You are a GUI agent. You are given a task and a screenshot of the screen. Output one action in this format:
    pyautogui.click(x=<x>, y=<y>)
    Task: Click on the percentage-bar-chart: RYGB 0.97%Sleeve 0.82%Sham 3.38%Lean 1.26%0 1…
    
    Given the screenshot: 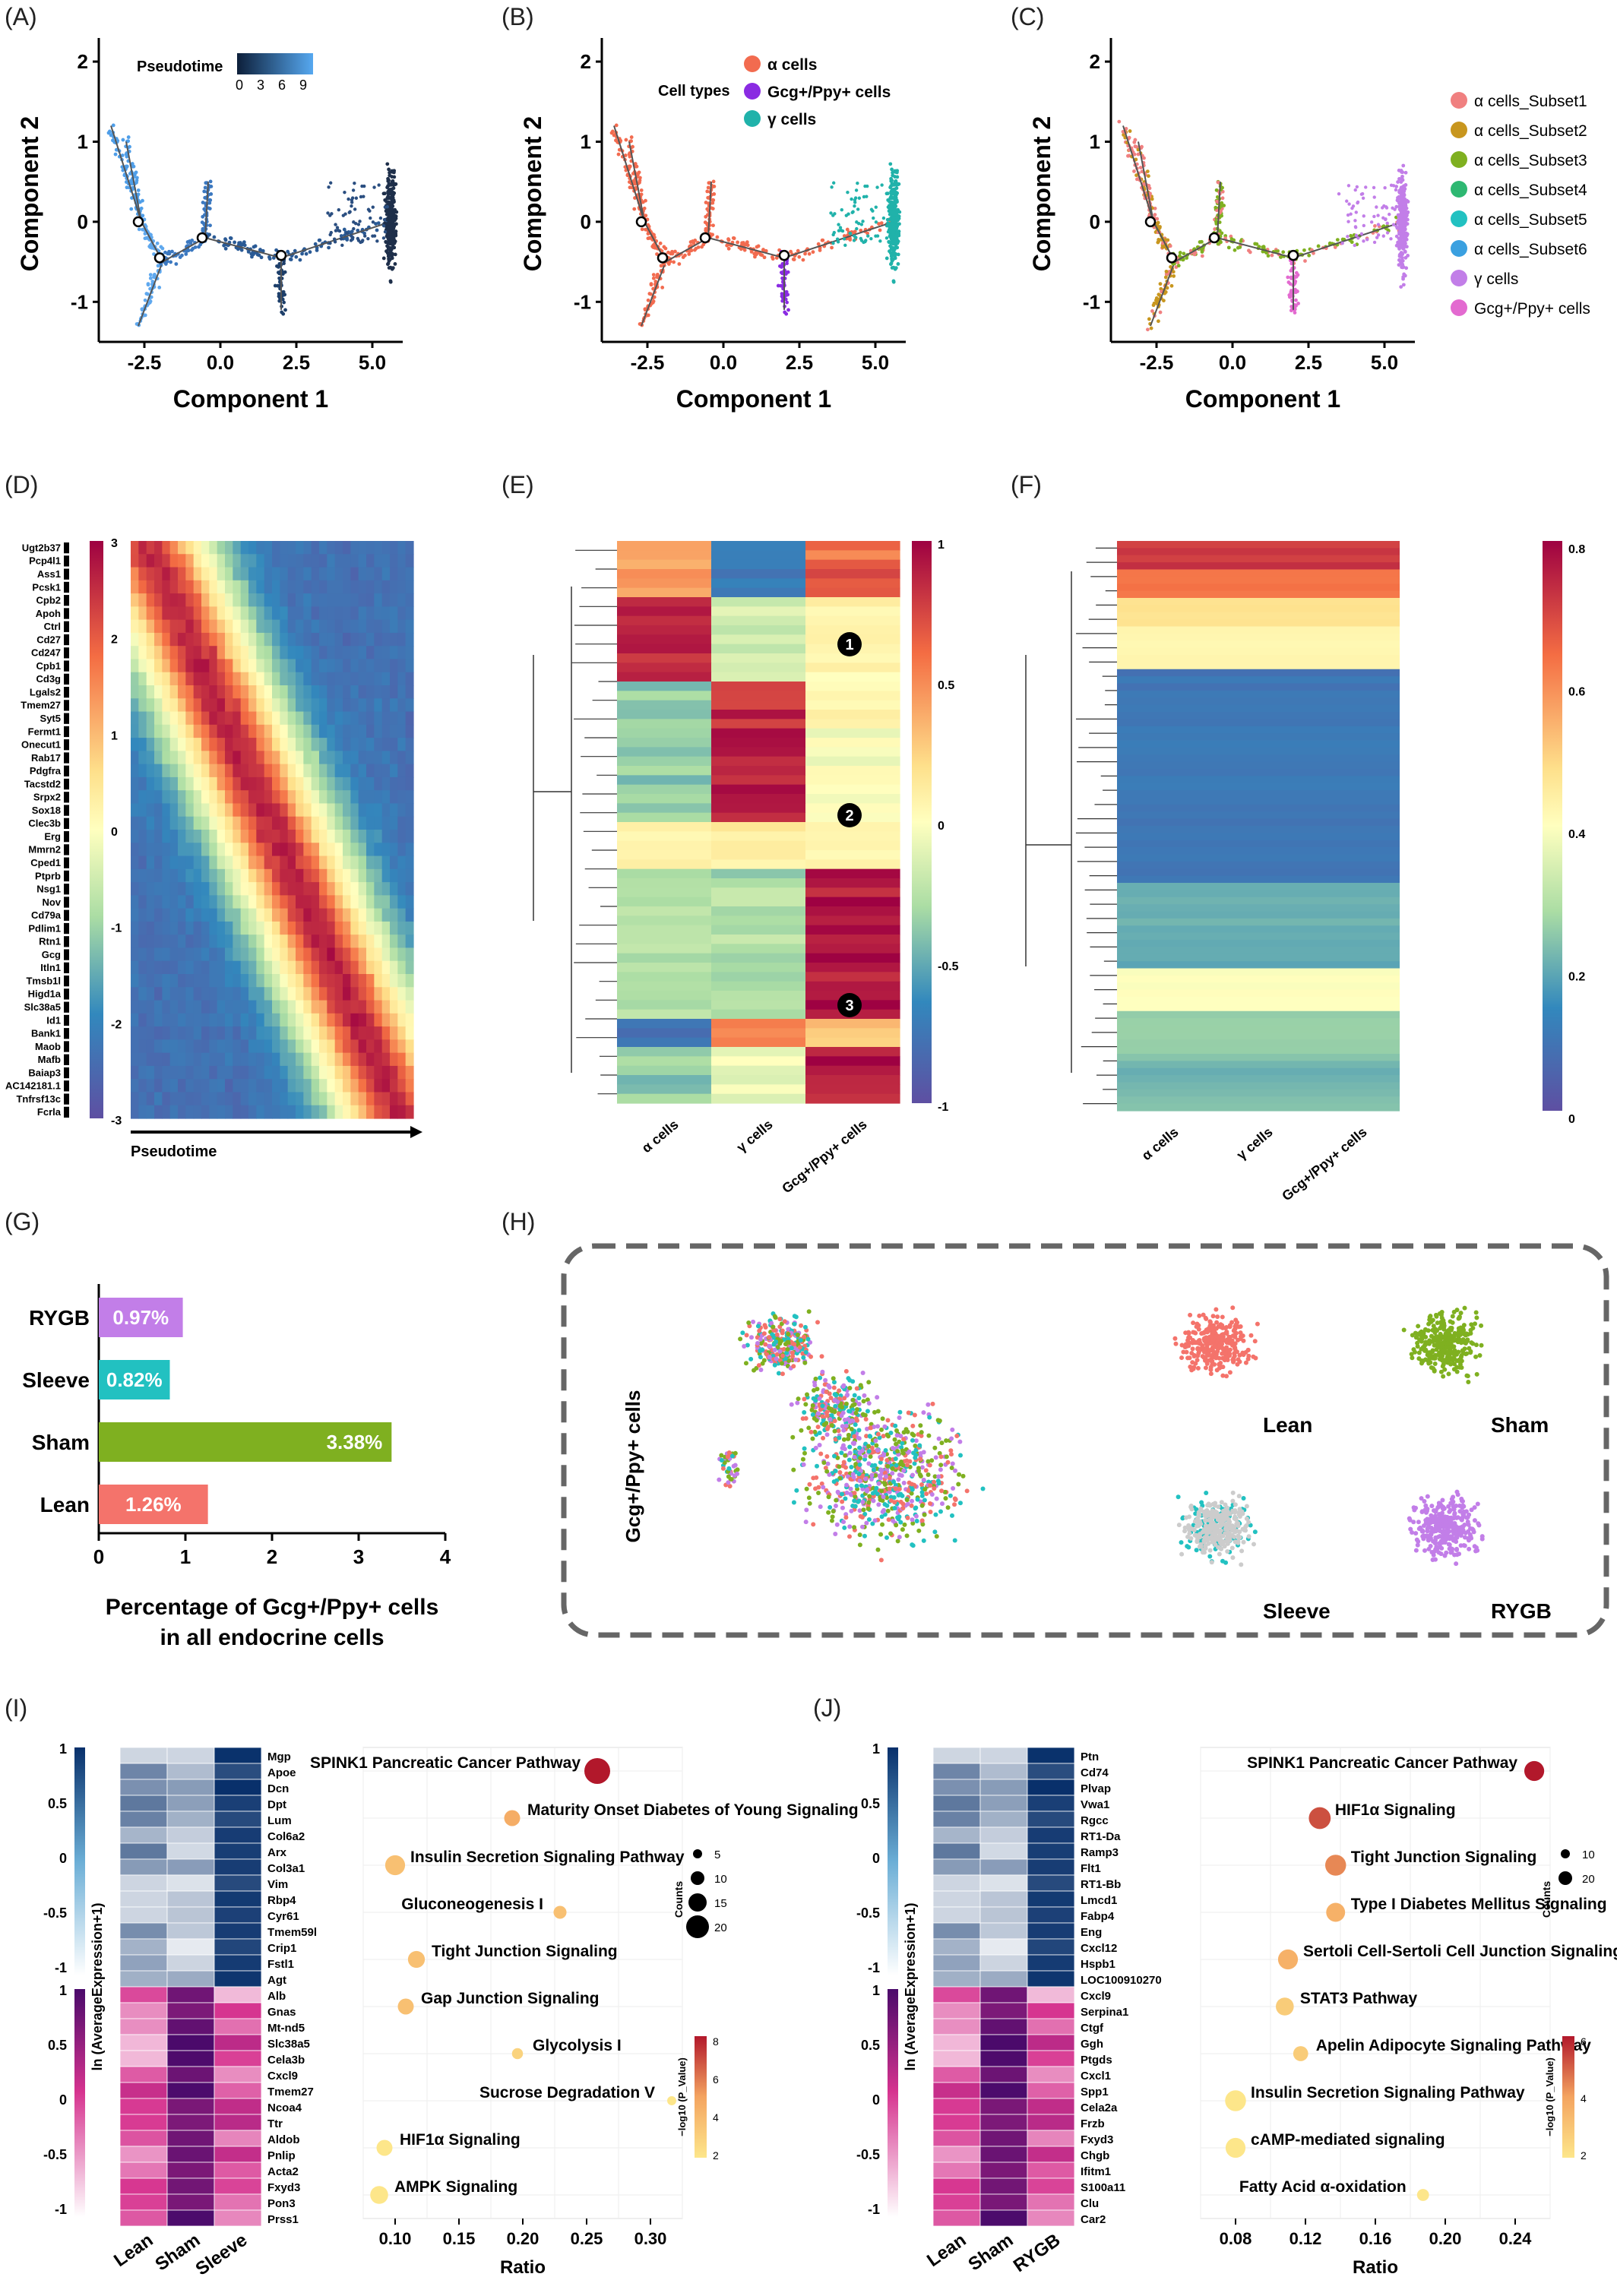 What is the action you would take?
    pyautogui.click(x=236, y=1426)
    